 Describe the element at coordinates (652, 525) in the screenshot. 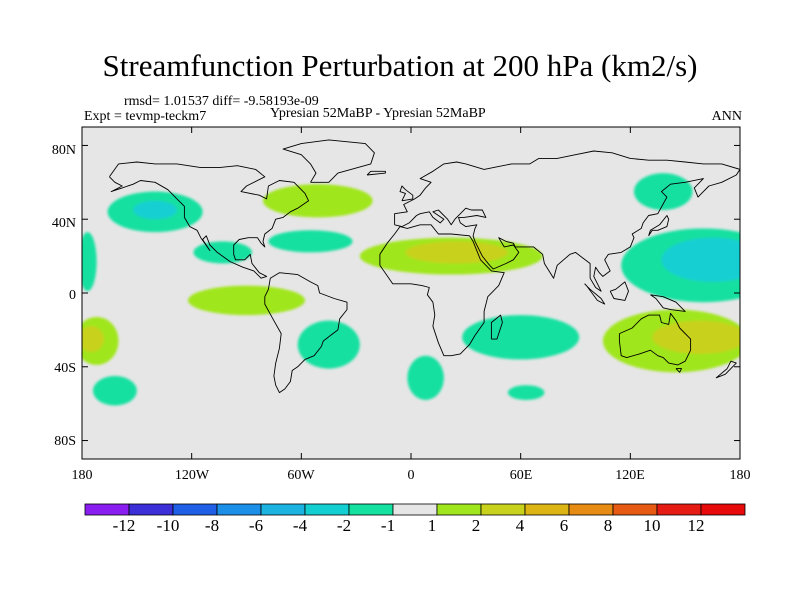

I see `colorbar-label: 10` at that location.